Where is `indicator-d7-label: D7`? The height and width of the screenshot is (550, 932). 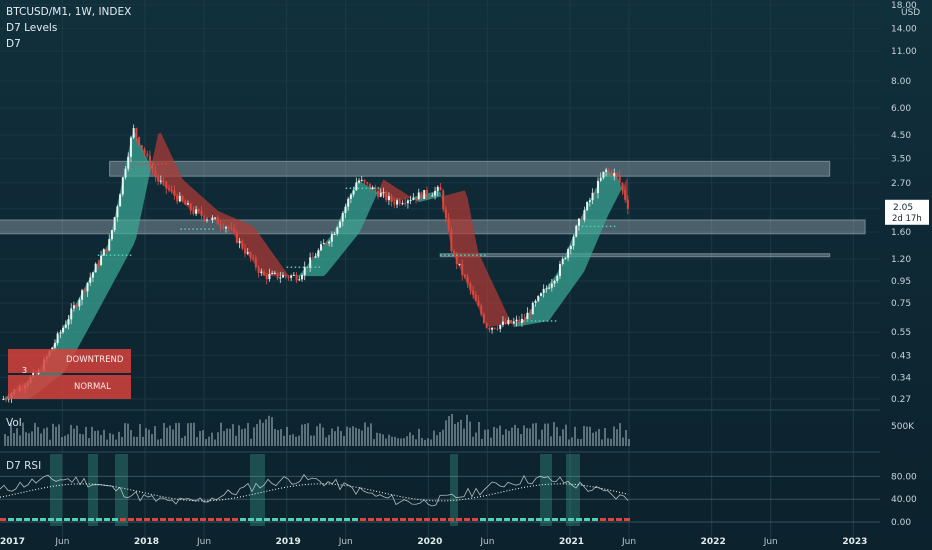
indicator-d7-label: D7 is located at coordinates (13, 44).